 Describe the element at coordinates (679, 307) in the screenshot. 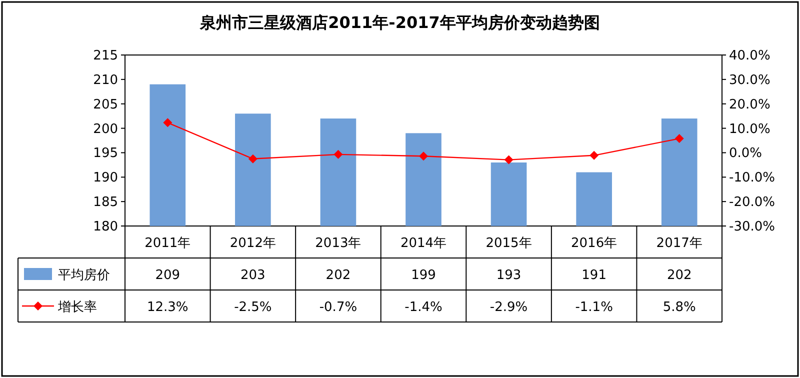

I see `data-label: 5.8%` at that location.